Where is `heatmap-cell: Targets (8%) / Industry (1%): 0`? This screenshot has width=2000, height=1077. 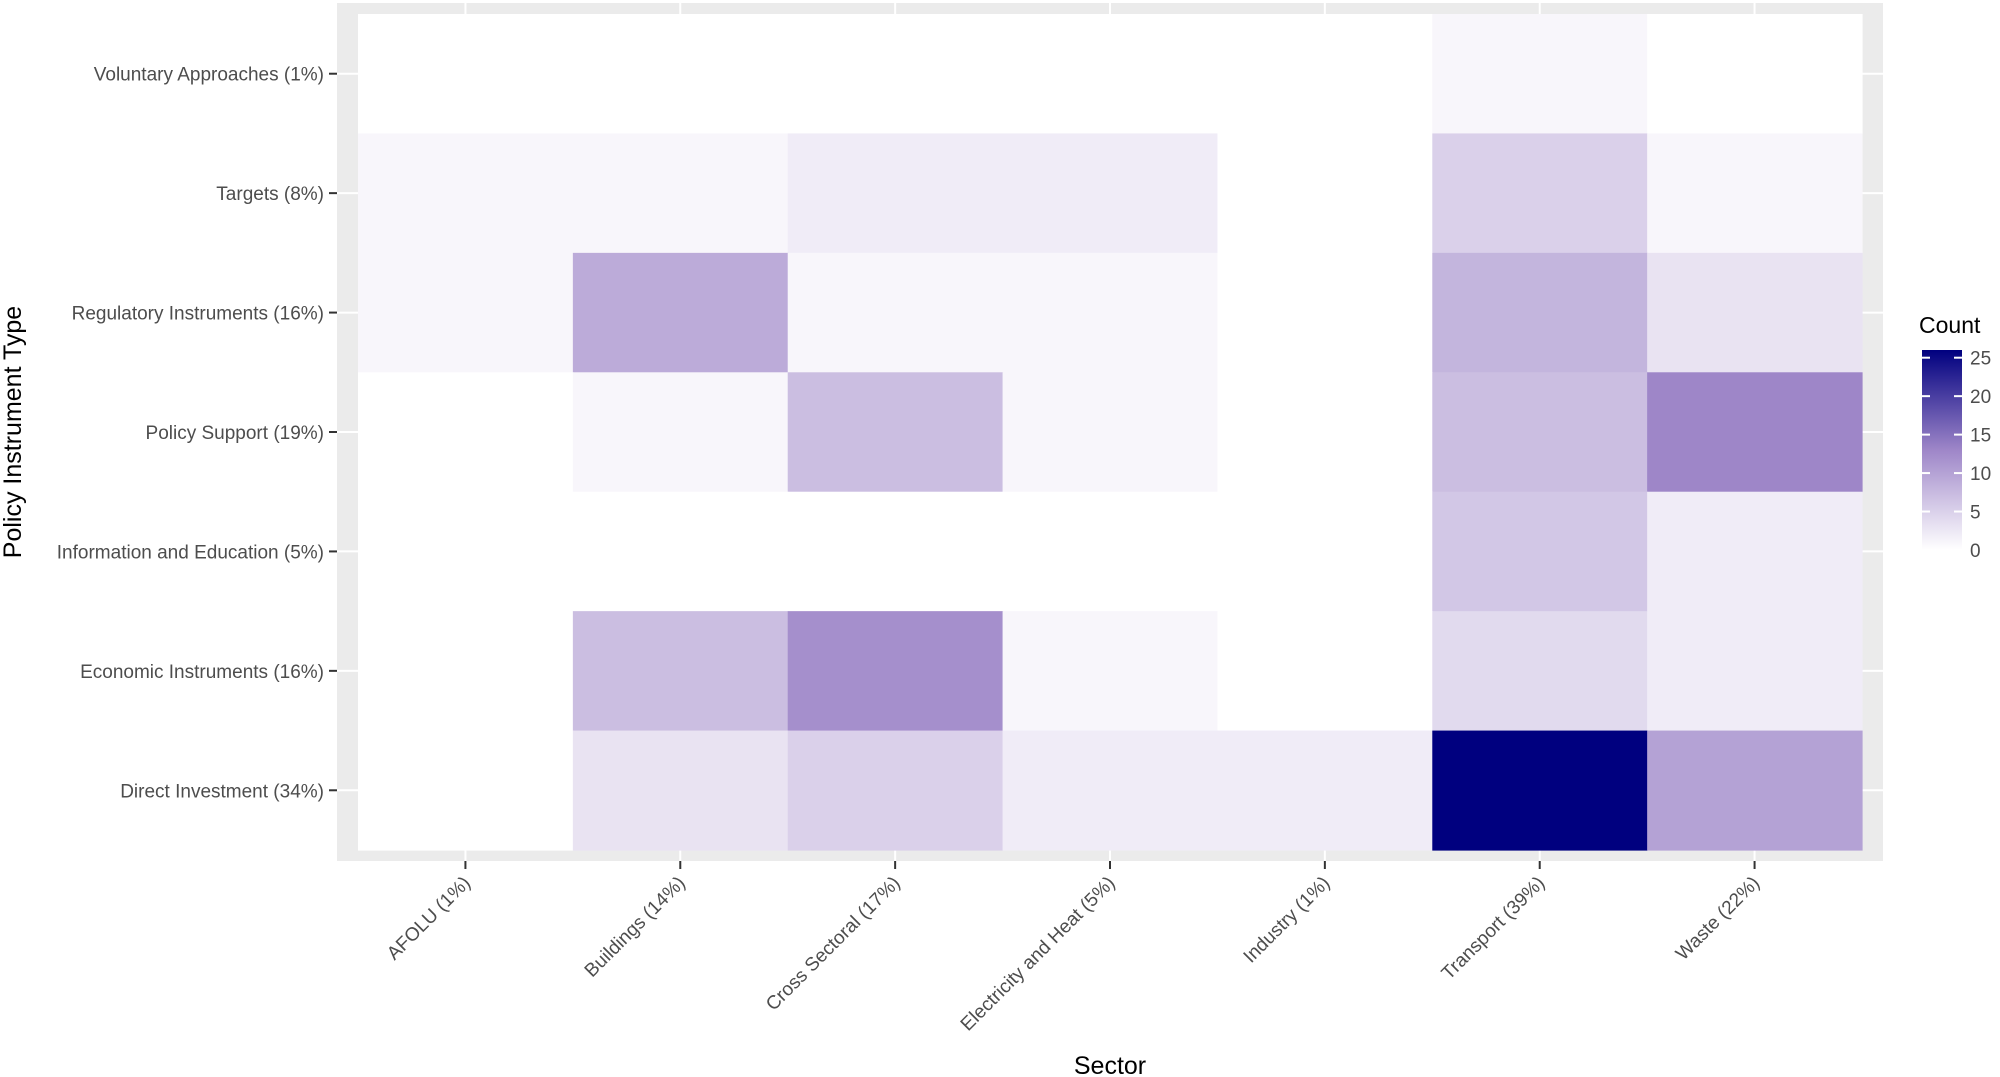
heatmap-cell: Targets (8%) / Industry (1%): 0 is located at coordinates (1325, 193).